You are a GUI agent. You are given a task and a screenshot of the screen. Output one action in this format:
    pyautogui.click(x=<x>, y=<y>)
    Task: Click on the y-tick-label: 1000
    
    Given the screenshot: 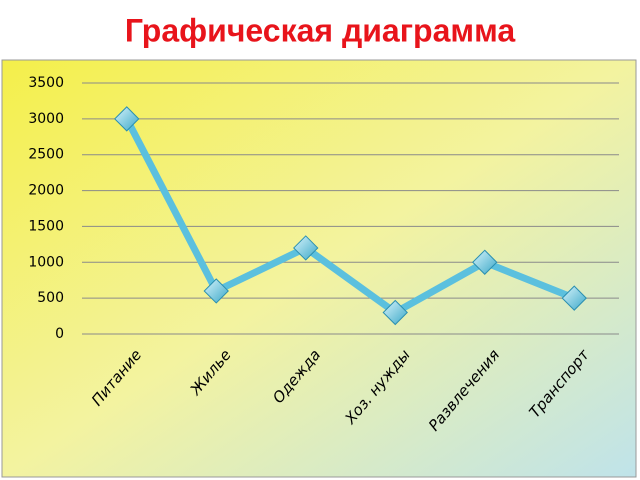 What is the action you would take?
    pyautogui.click(x=46, y=262)
    